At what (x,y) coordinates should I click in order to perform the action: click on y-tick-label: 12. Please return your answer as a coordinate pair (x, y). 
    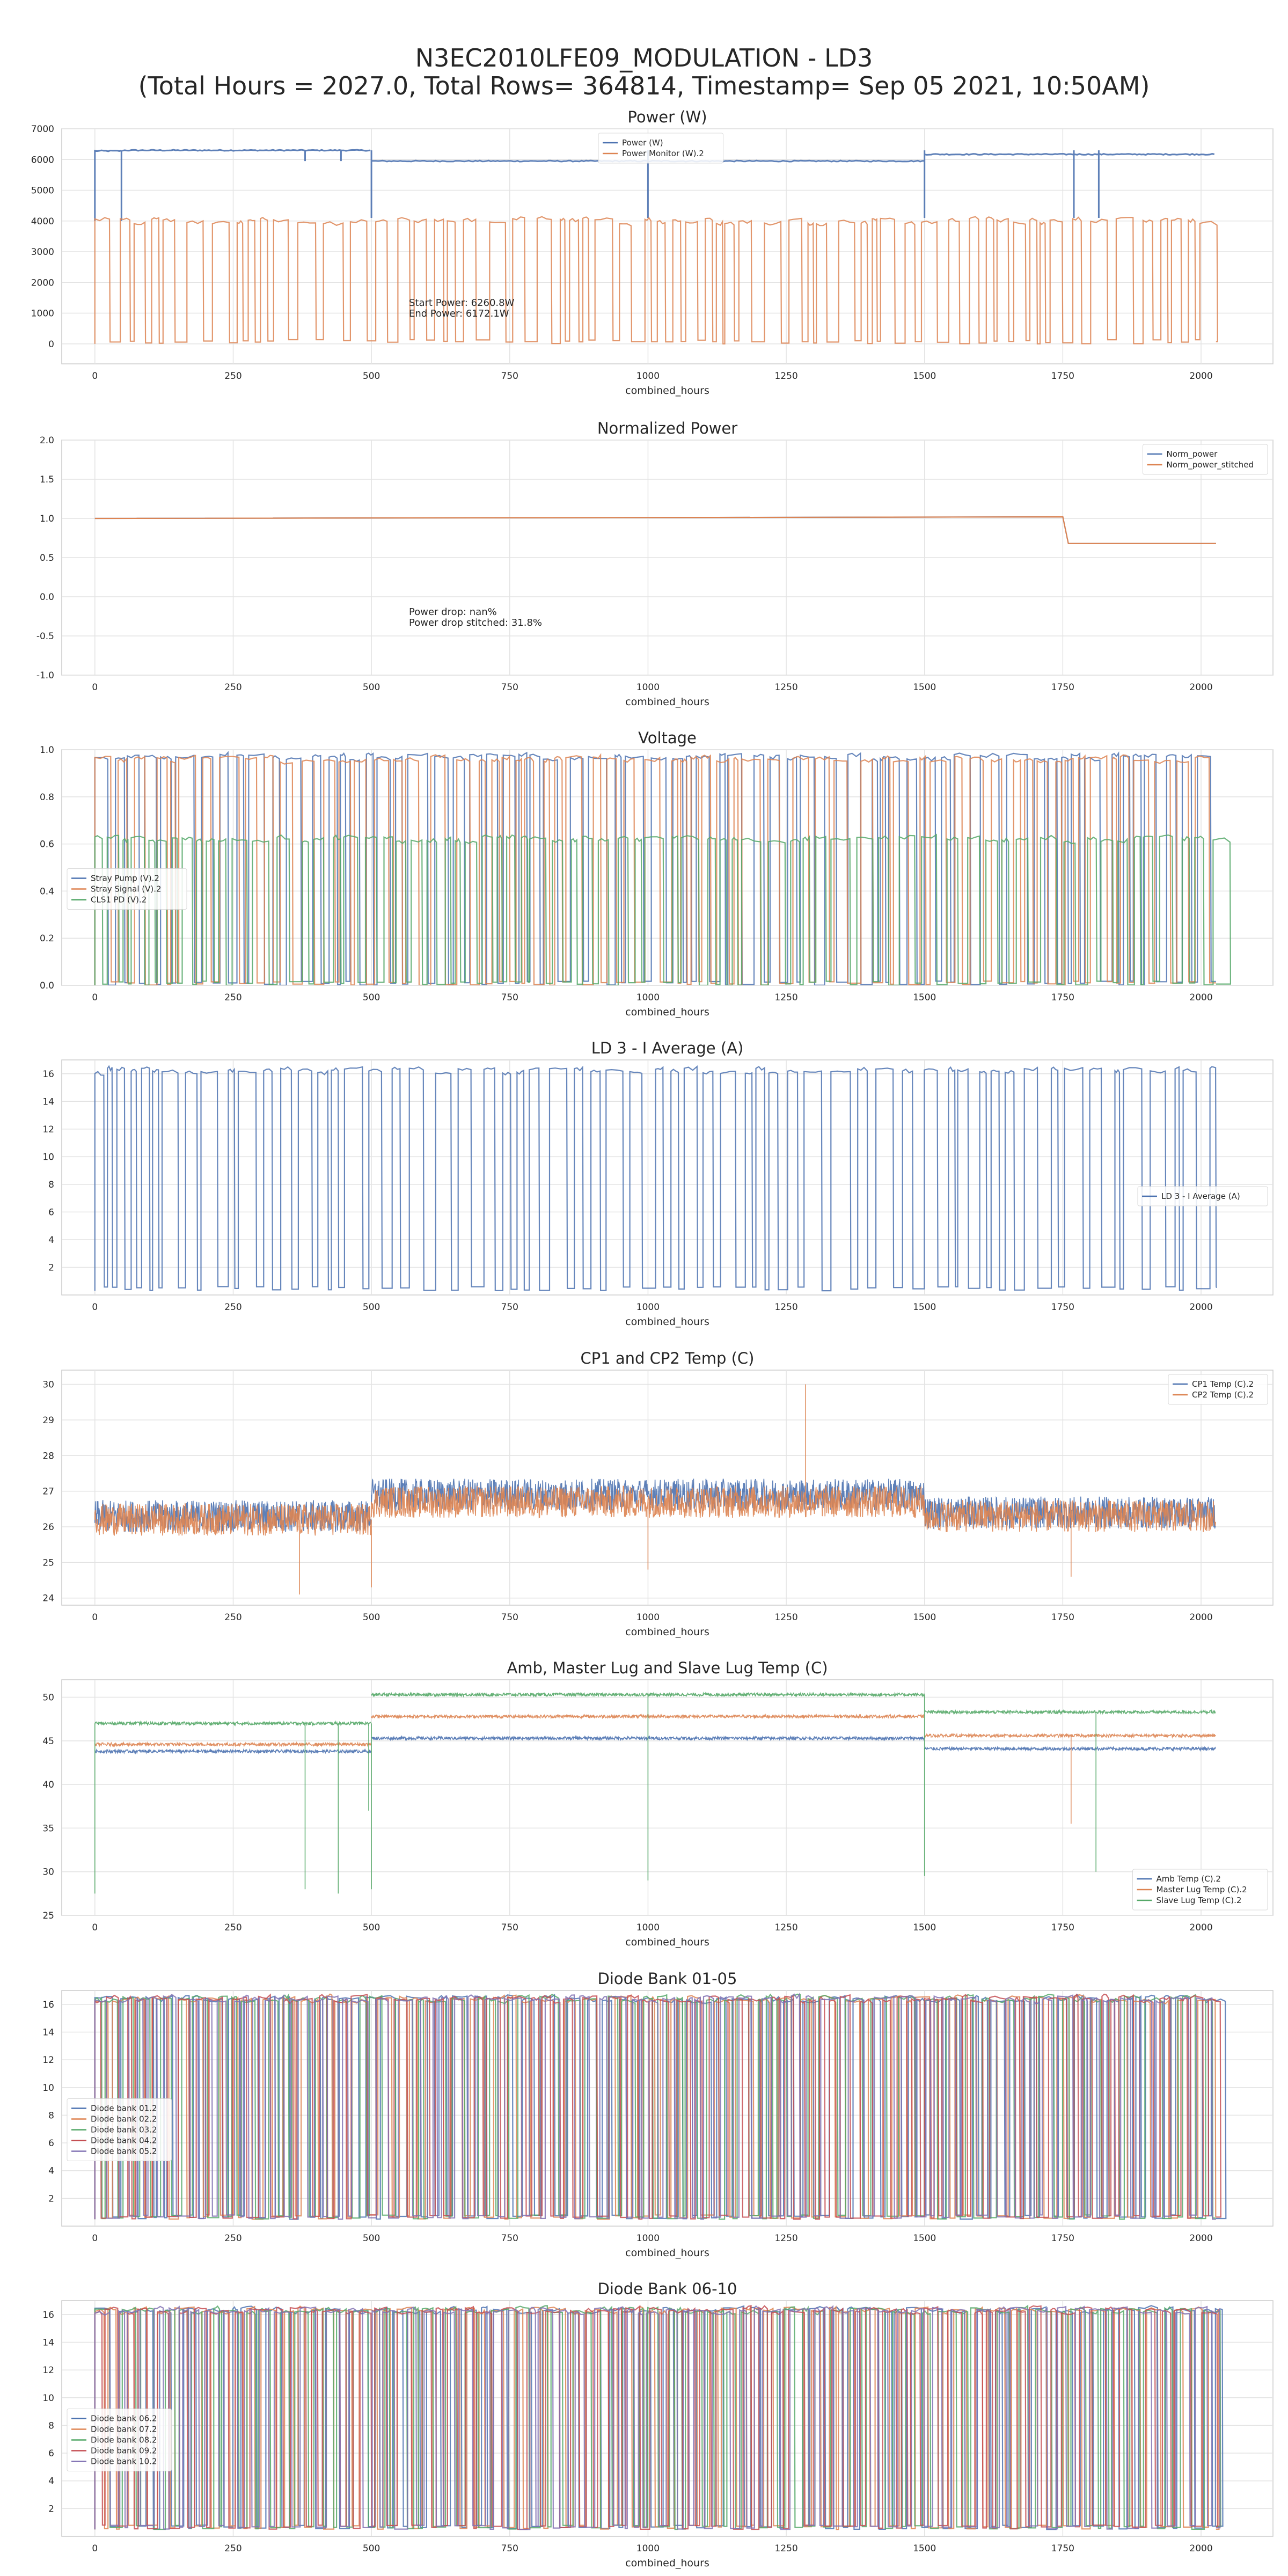
    Looking at the image, I should click on (48, 1129).